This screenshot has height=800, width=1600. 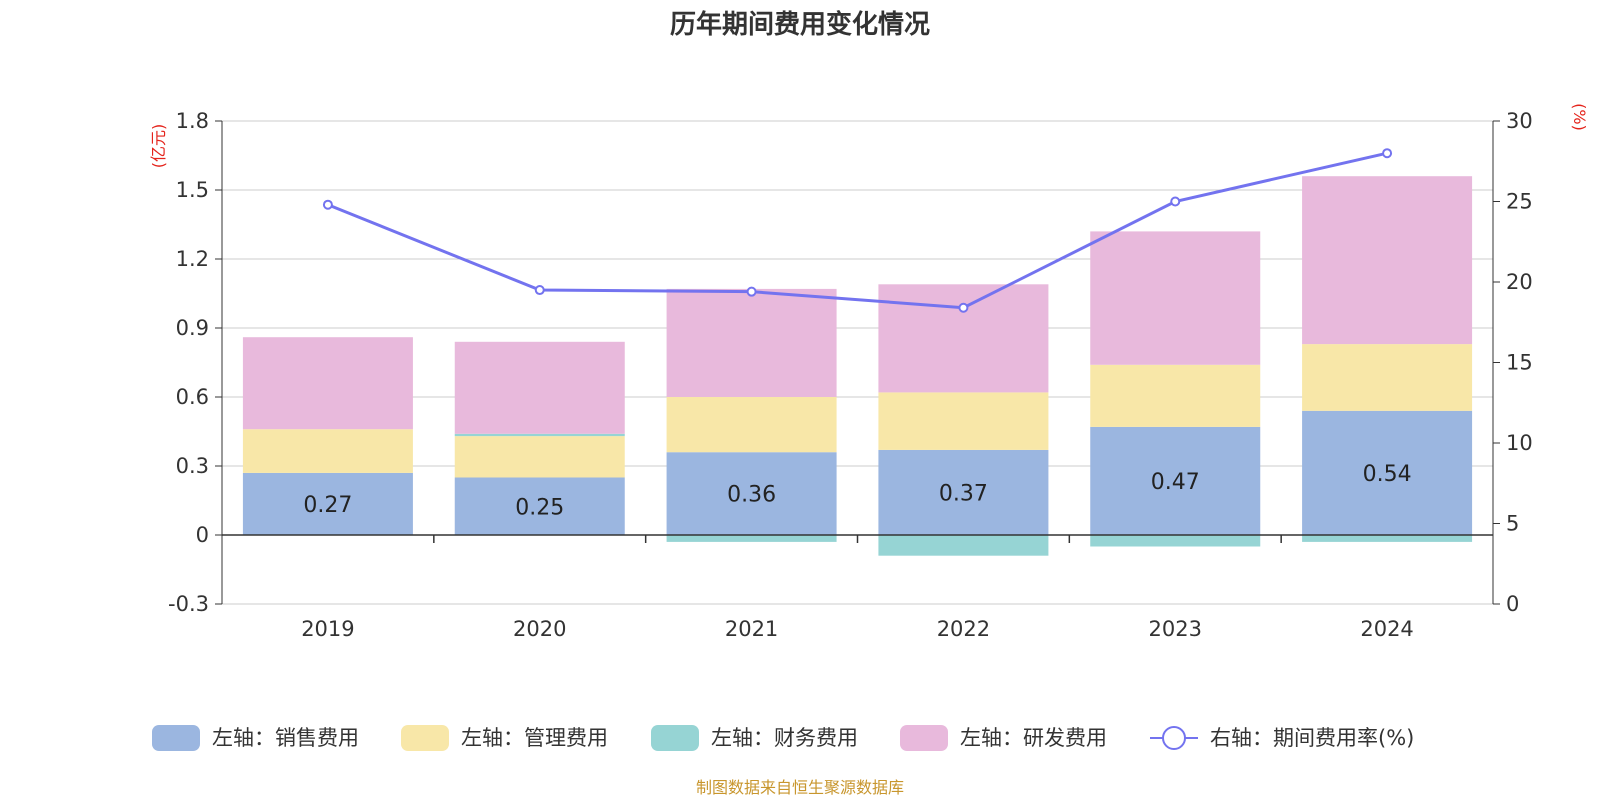 I want to click on bar-data-label: 0.36, so click(x=751, y=495).